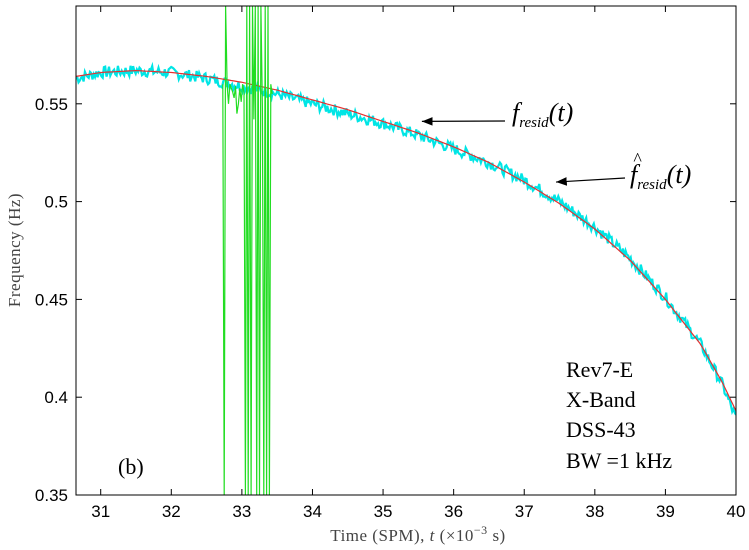 The height and width of the screenshot is (550, 749). I want to click on x-axis-label-prefix: Time (SPM),, so click(379, 535).